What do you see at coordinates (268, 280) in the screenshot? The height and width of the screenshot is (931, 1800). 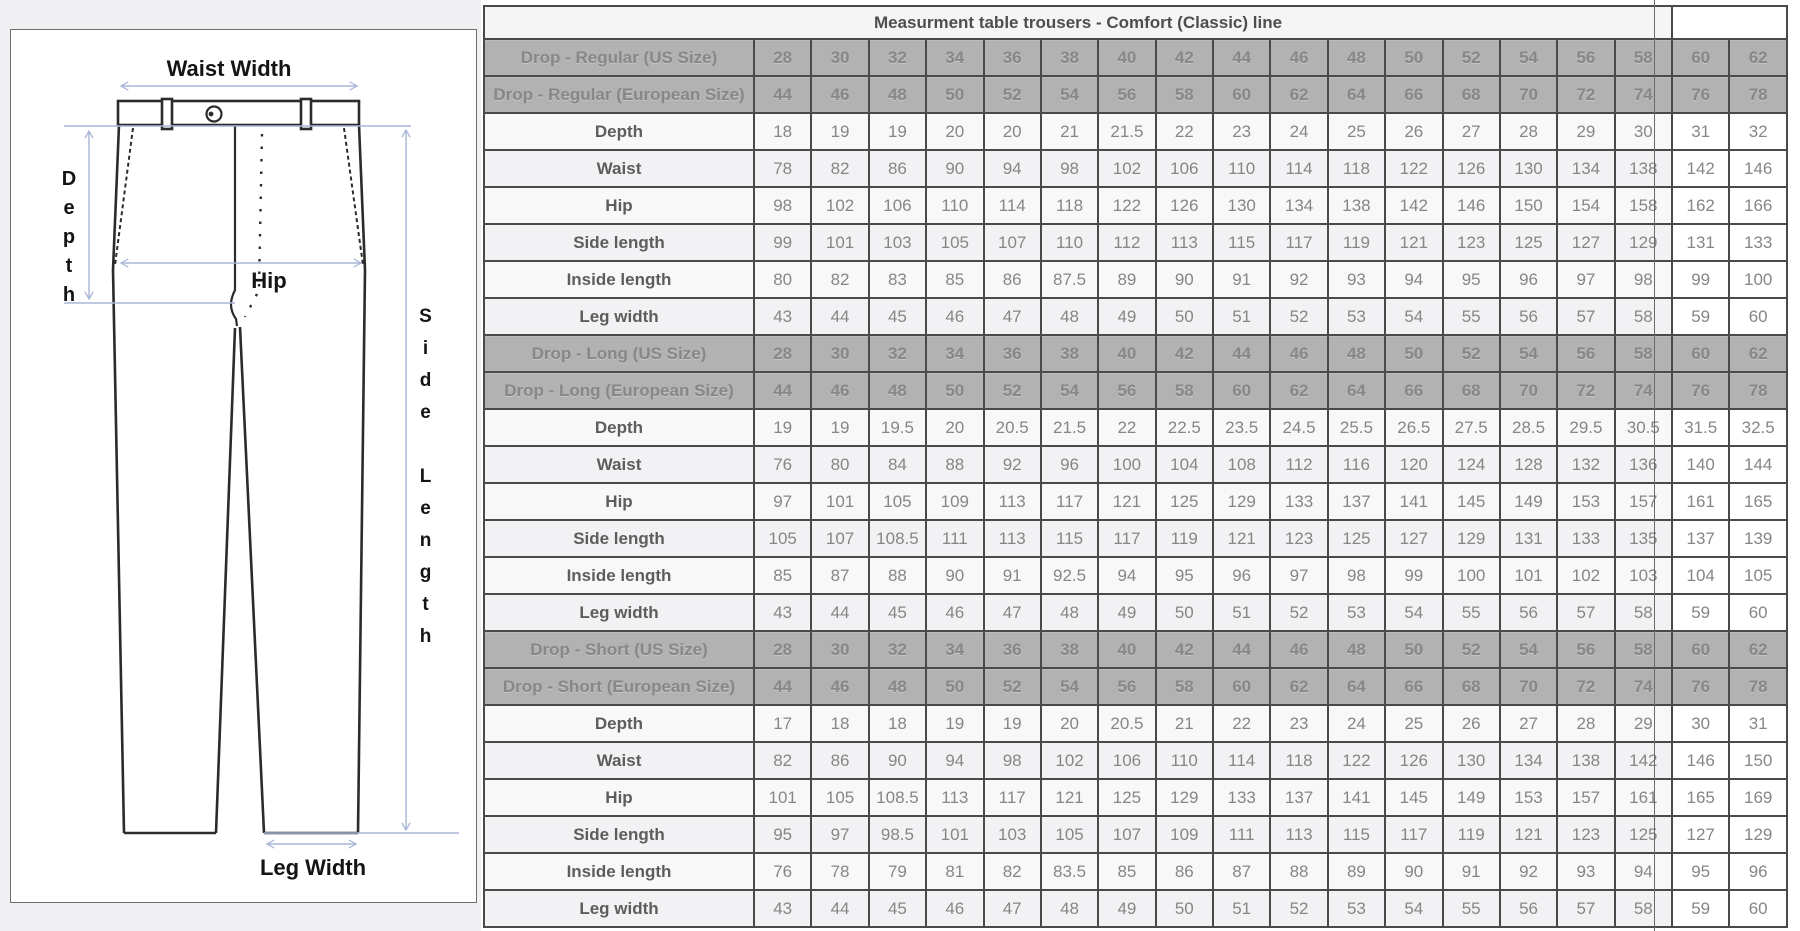 I see `hip-label: Hip` at bounding box center [268, 280].